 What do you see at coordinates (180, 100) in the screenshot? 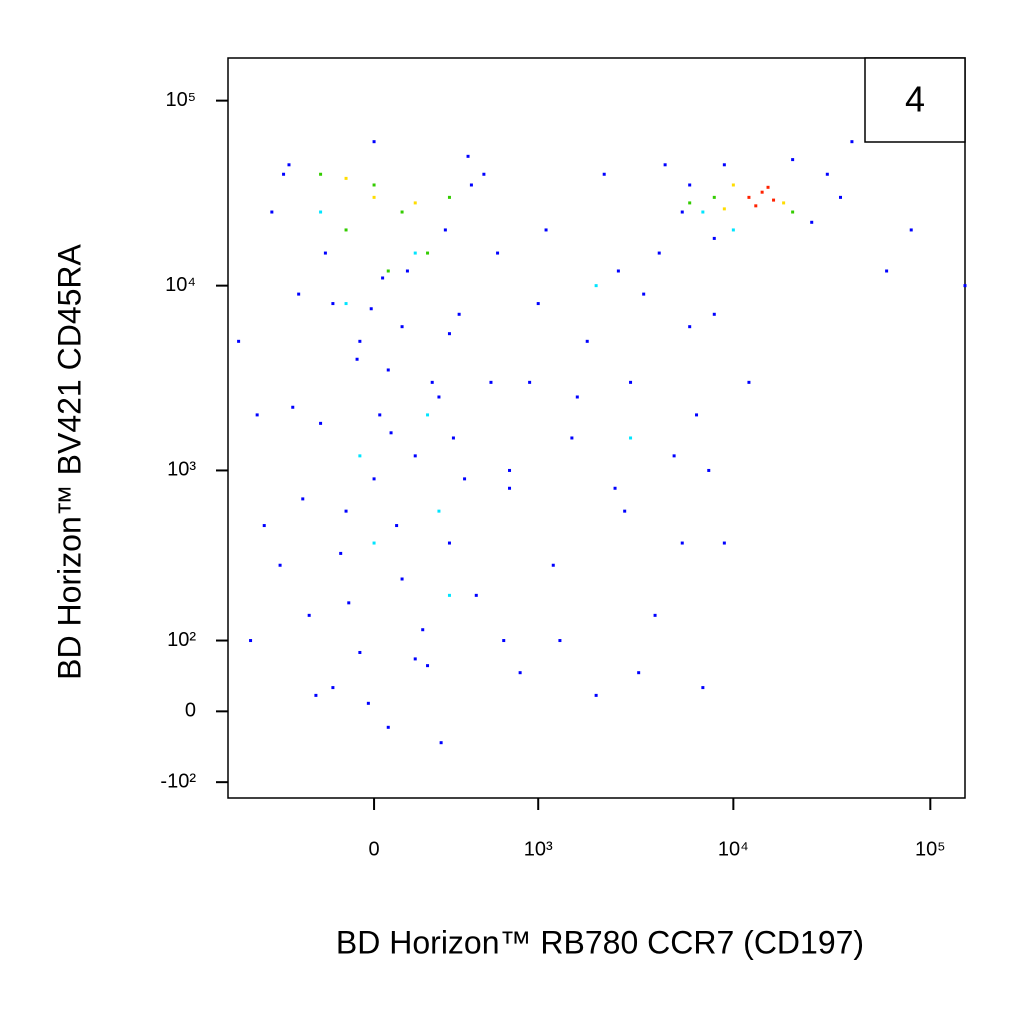
I see `y-tick-label: 10⁵` at bounding box center [180, 100].